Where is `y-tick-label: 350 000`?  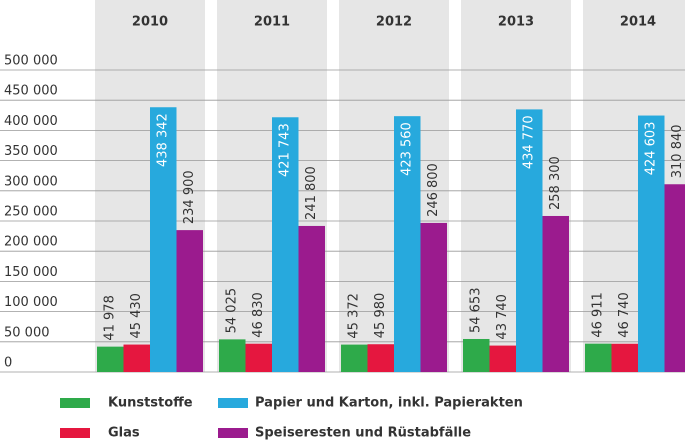 y-tick-label: 350 000 is located at coordinates (31, 151).